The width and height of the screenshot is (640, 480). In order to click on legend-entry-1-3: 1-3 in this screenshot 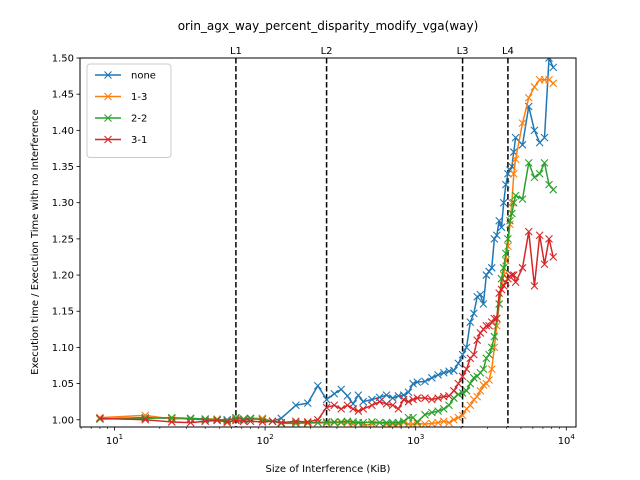, I will do `click(121, 97)`.